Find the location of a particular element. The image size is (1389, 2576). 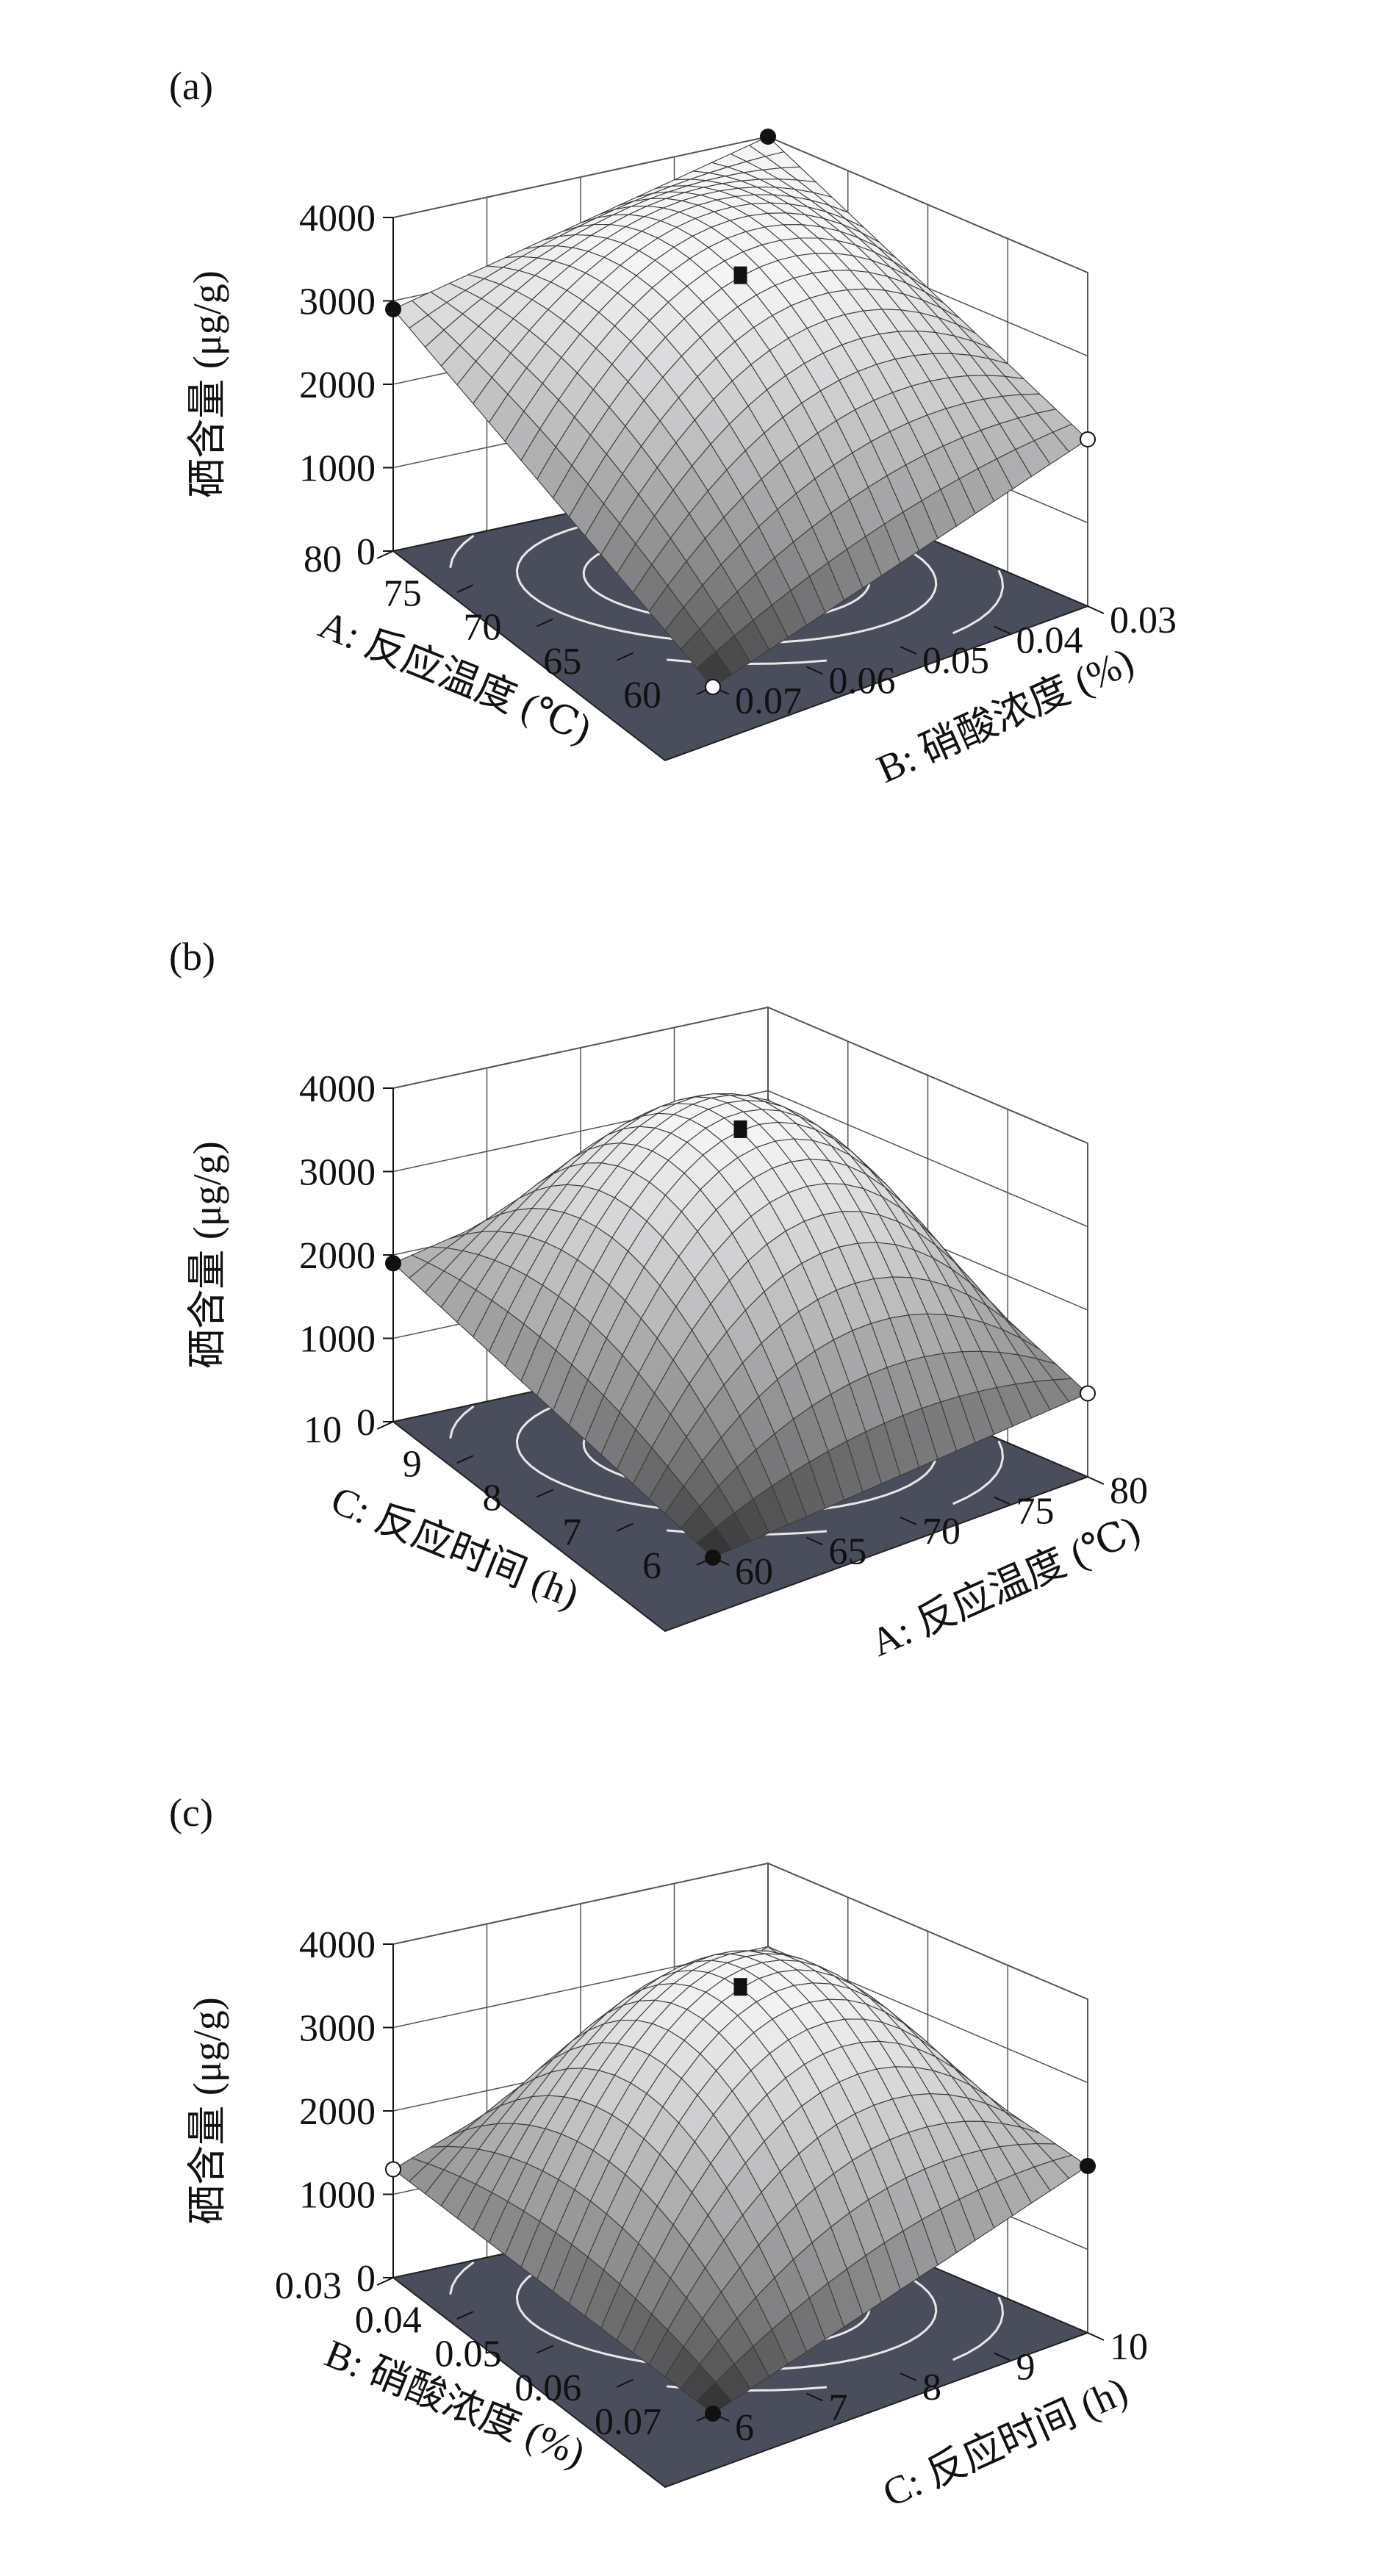

left-axis-tick: 60 is located at coordinates (642, 695).